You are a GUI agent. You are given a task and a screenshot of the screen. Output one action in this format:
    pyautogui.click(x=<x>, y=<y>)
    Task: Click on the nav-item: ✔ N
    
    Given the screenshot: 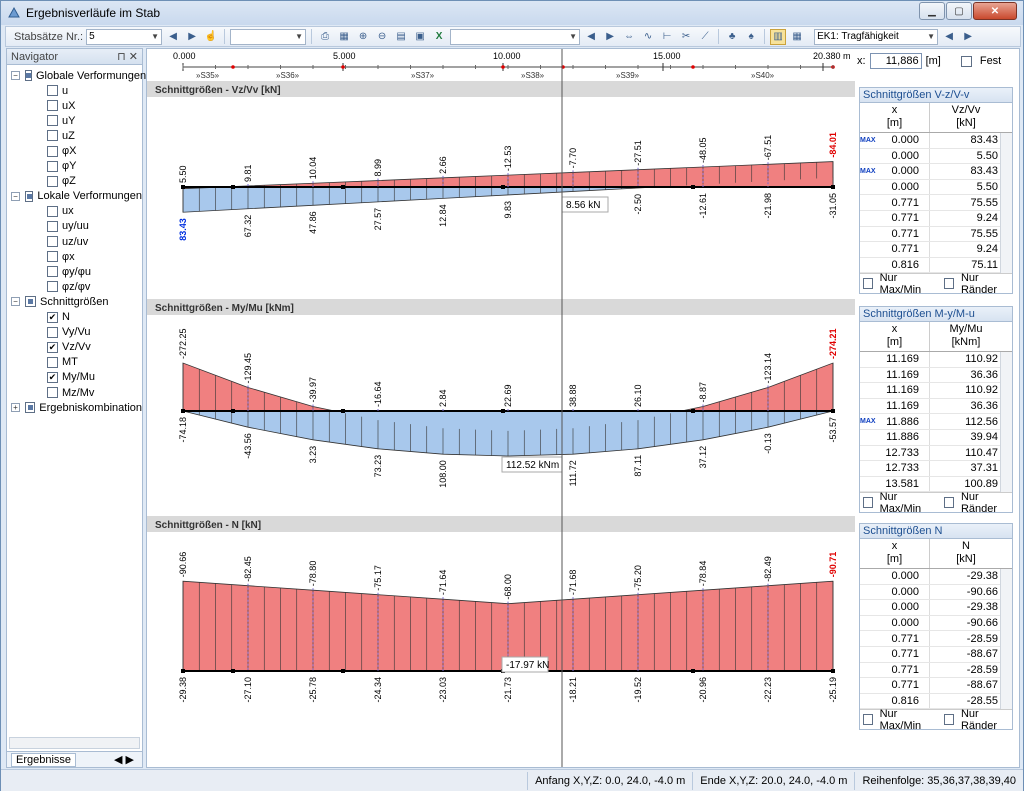 What is the action you would take?
    pyautogui.click(x=74, y=317)
    